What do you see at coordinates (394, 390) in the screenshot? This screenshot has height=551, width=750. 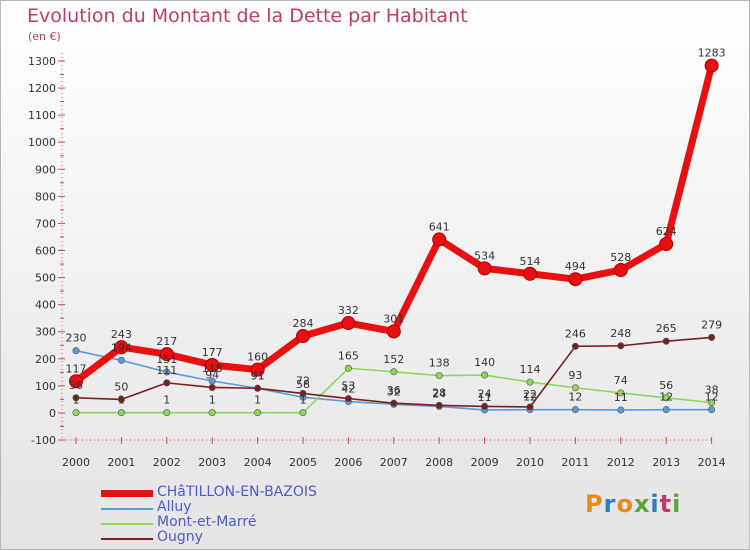 I see `data-label: 36` at bounding box center [394, 390].